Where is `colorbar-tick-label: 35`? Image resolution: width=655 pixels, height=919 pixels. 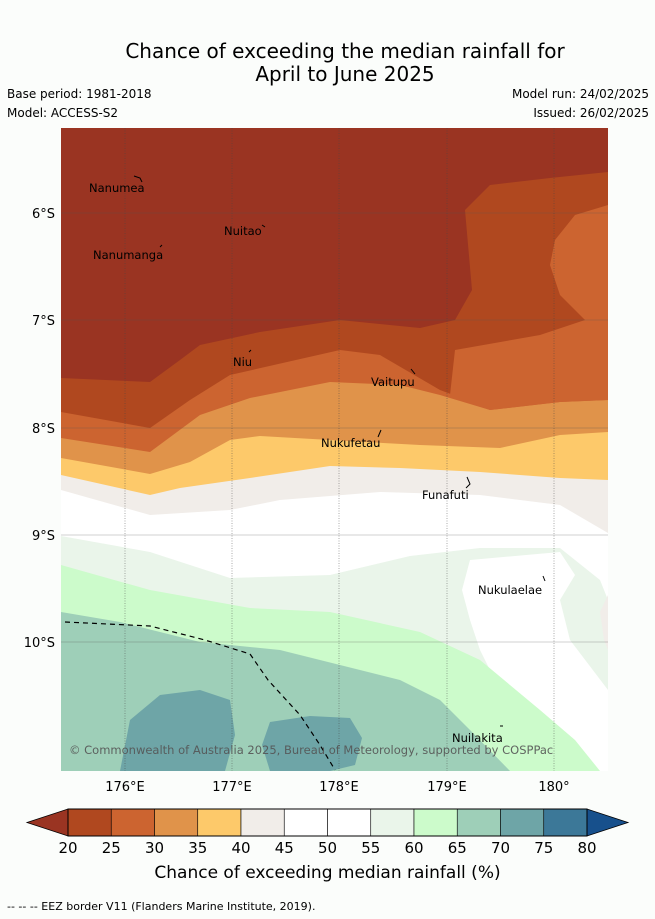
colorbar-tick-label: 35 is located at coordinates (197, 848).